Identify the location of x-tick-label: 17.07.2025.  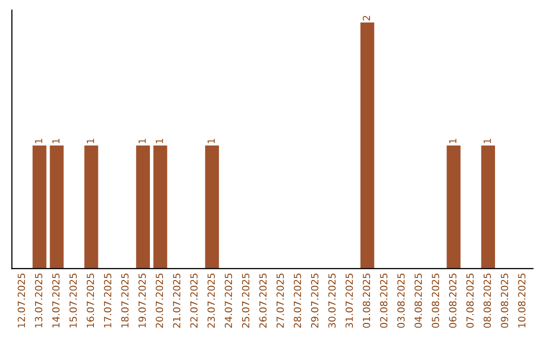
(108, 301).